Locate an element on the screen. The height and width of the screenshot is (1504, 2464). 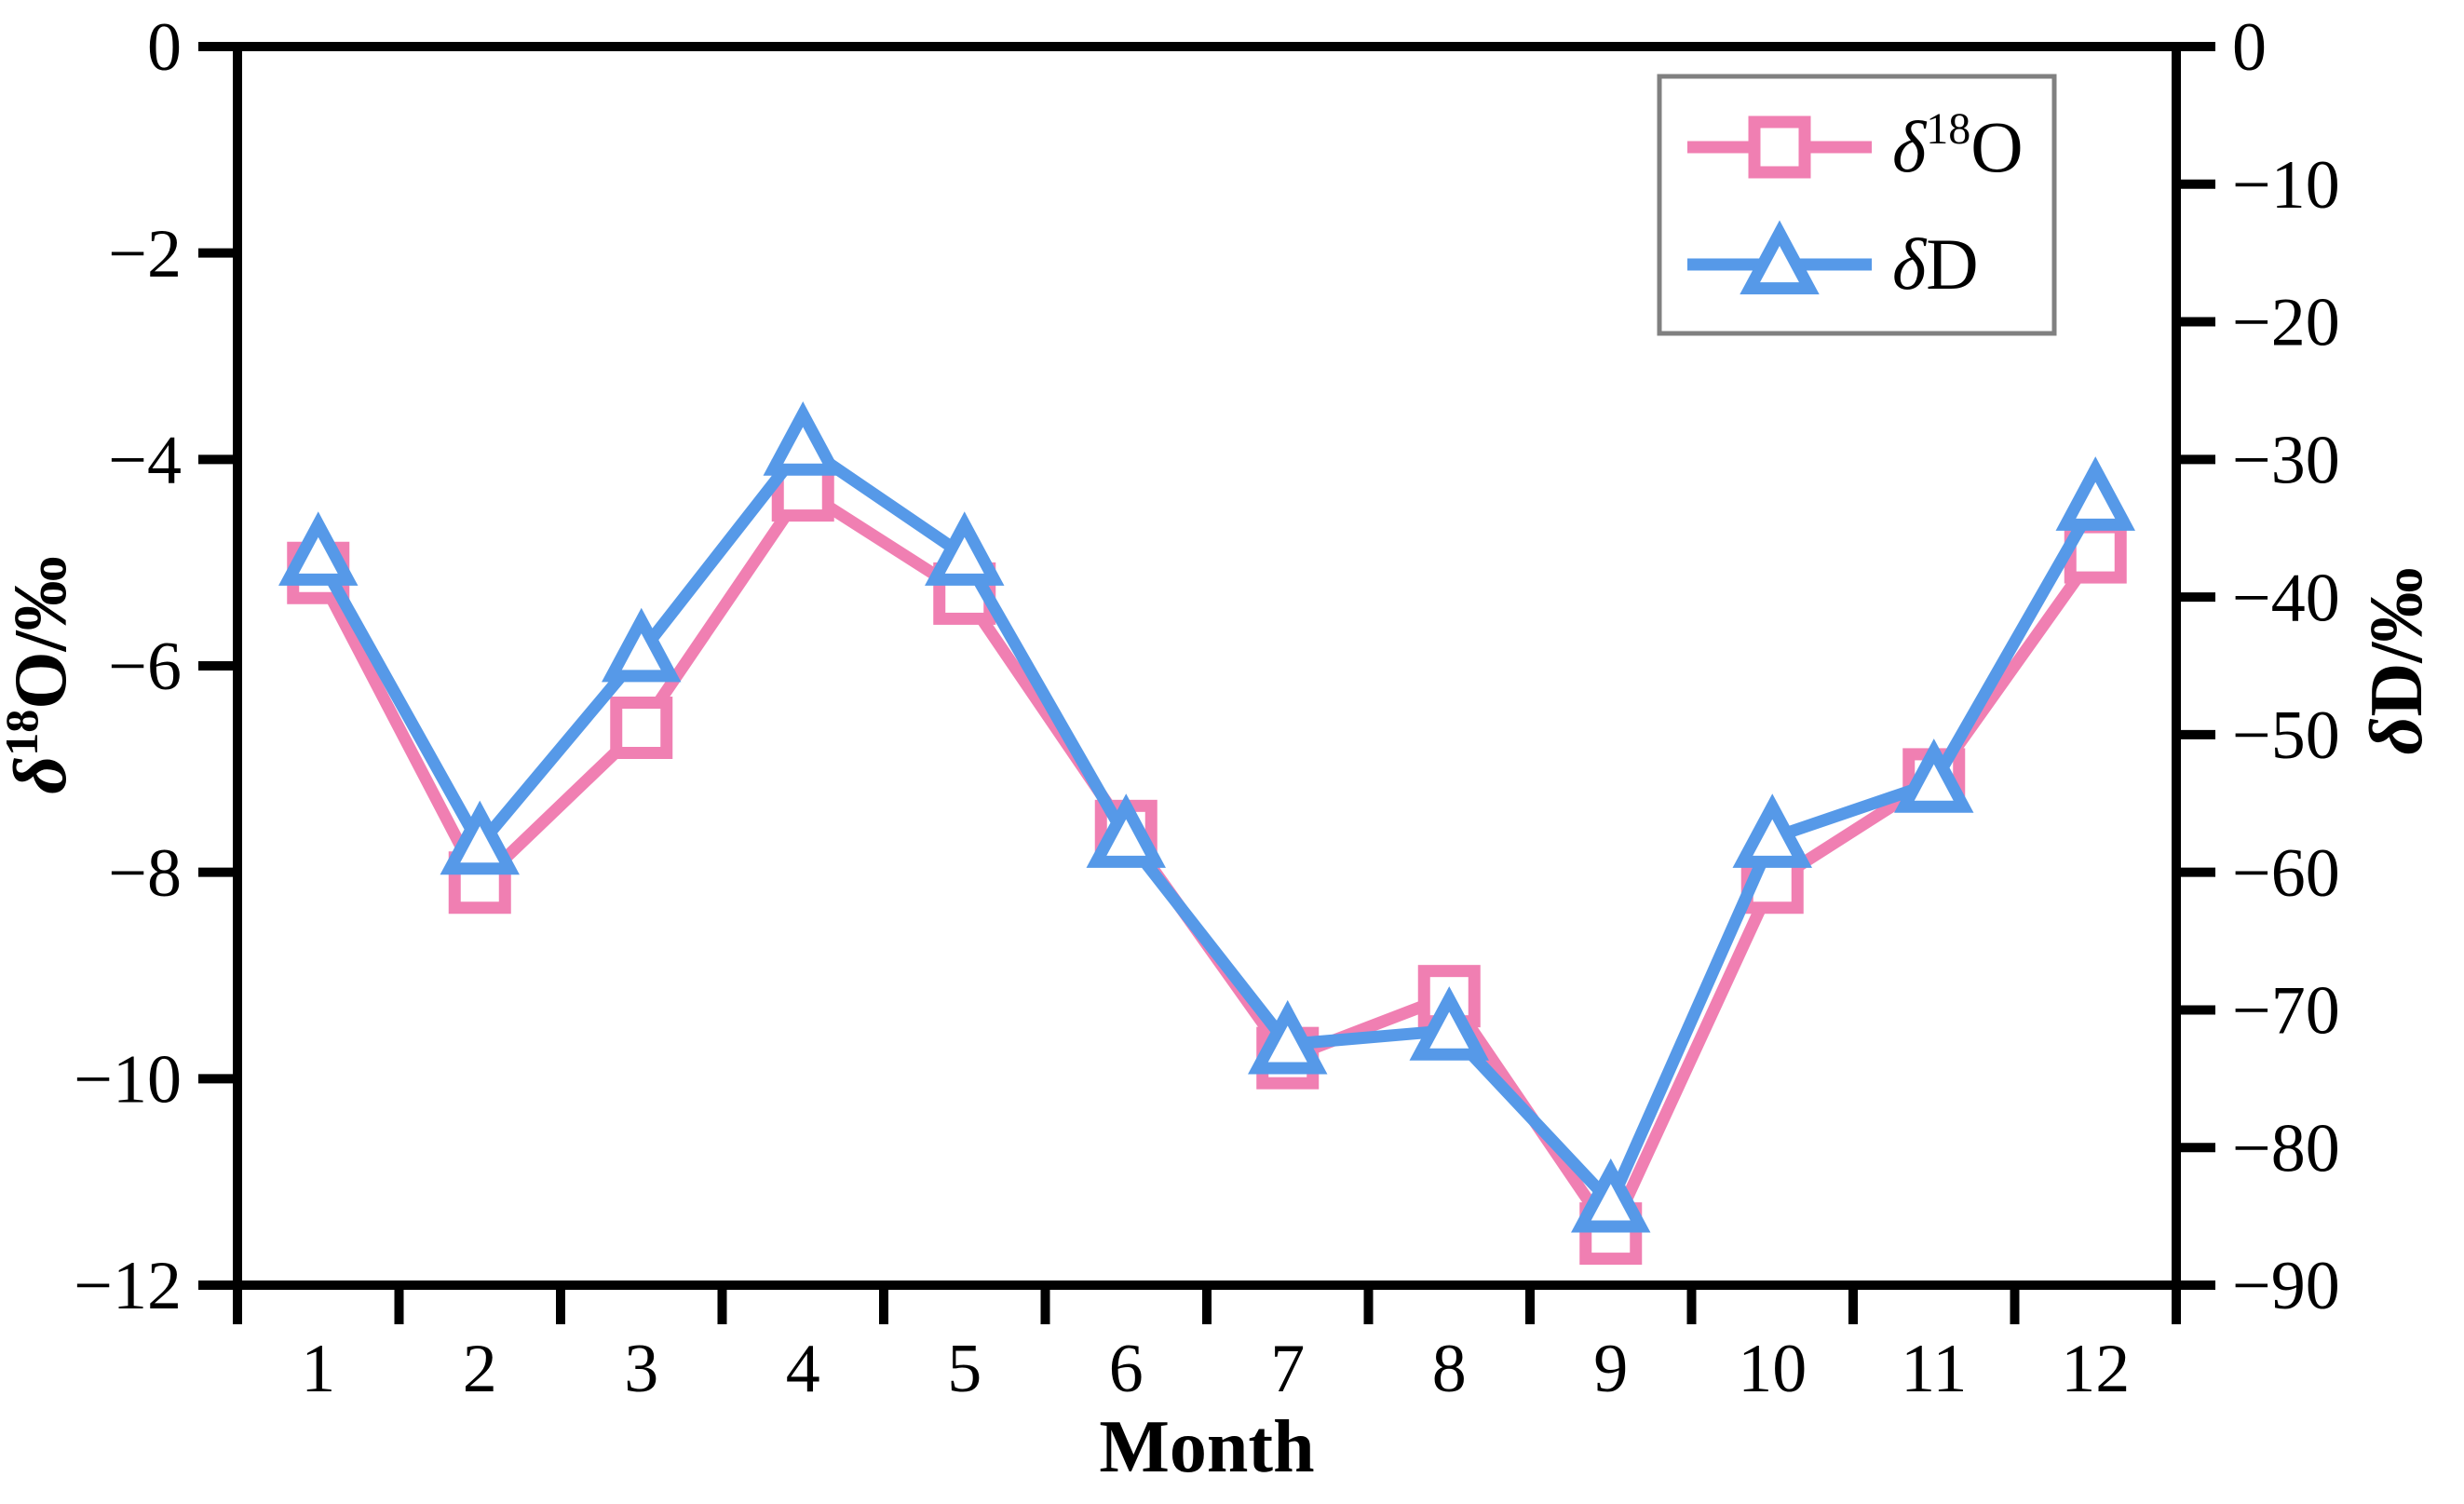
y-left-tick-label: −2 is located at coordinates (145, 254).